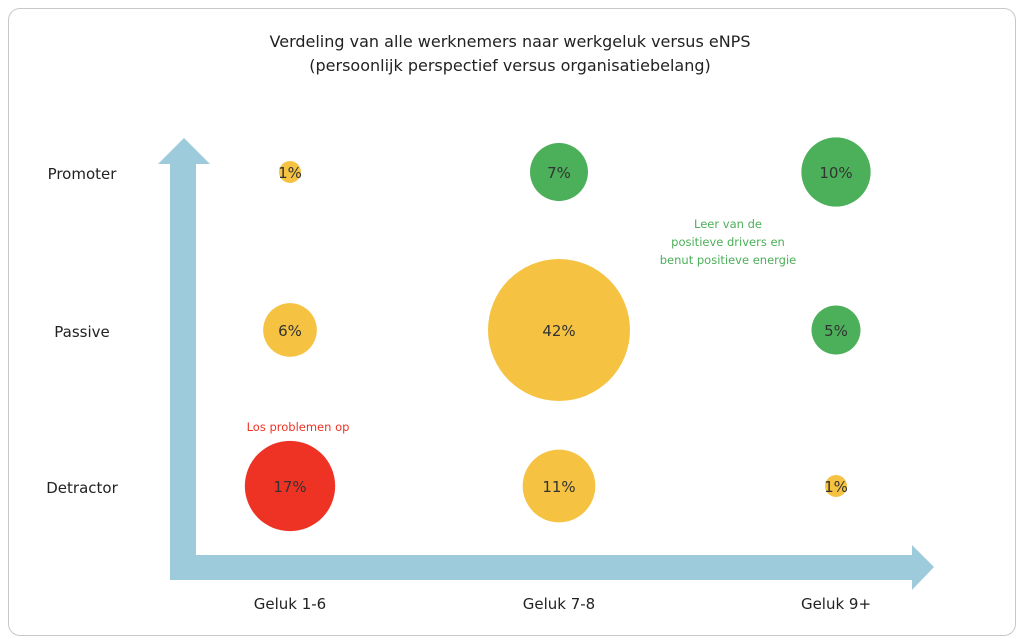 The width and height of the screenshot is (1024, 644). I want to click on bubble-label: 7%, so click(559, 173).